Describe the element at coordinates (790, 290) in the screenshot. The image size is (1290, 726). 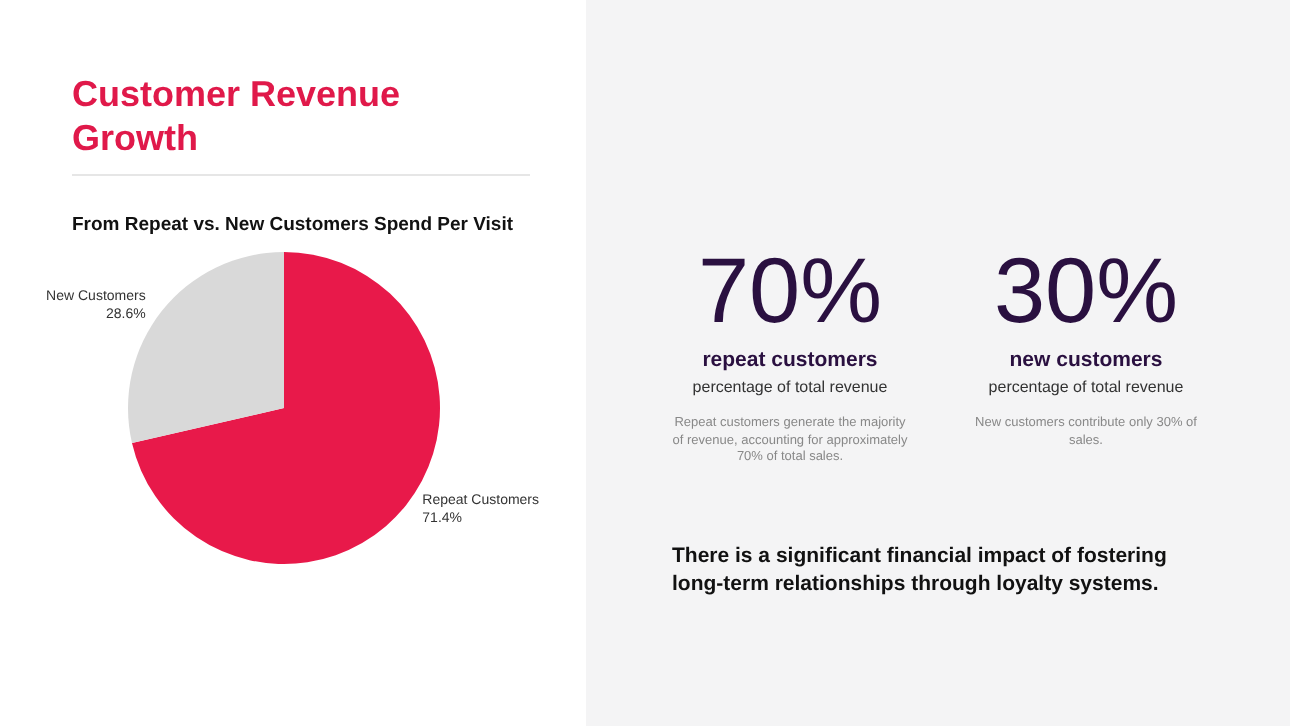
I see `text: 70%` at that location.